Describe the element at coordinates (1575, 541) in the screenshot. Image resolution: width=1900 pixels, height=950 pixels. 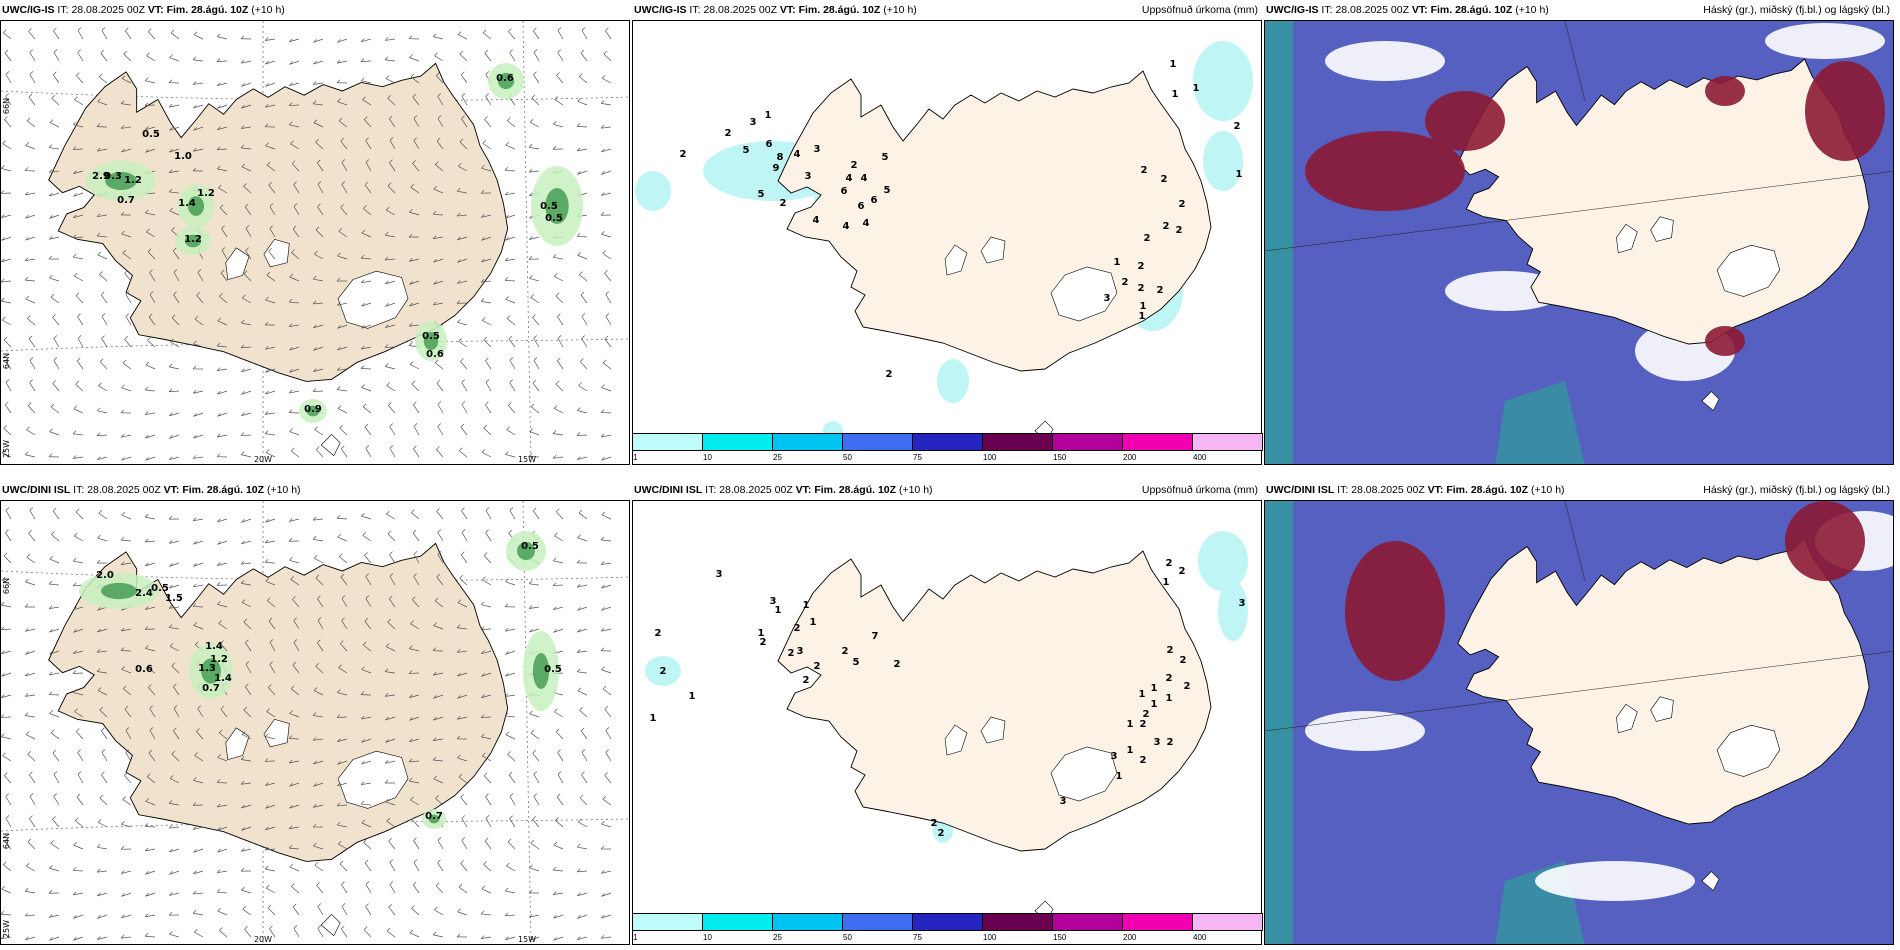
I see `projection-line` at that location.